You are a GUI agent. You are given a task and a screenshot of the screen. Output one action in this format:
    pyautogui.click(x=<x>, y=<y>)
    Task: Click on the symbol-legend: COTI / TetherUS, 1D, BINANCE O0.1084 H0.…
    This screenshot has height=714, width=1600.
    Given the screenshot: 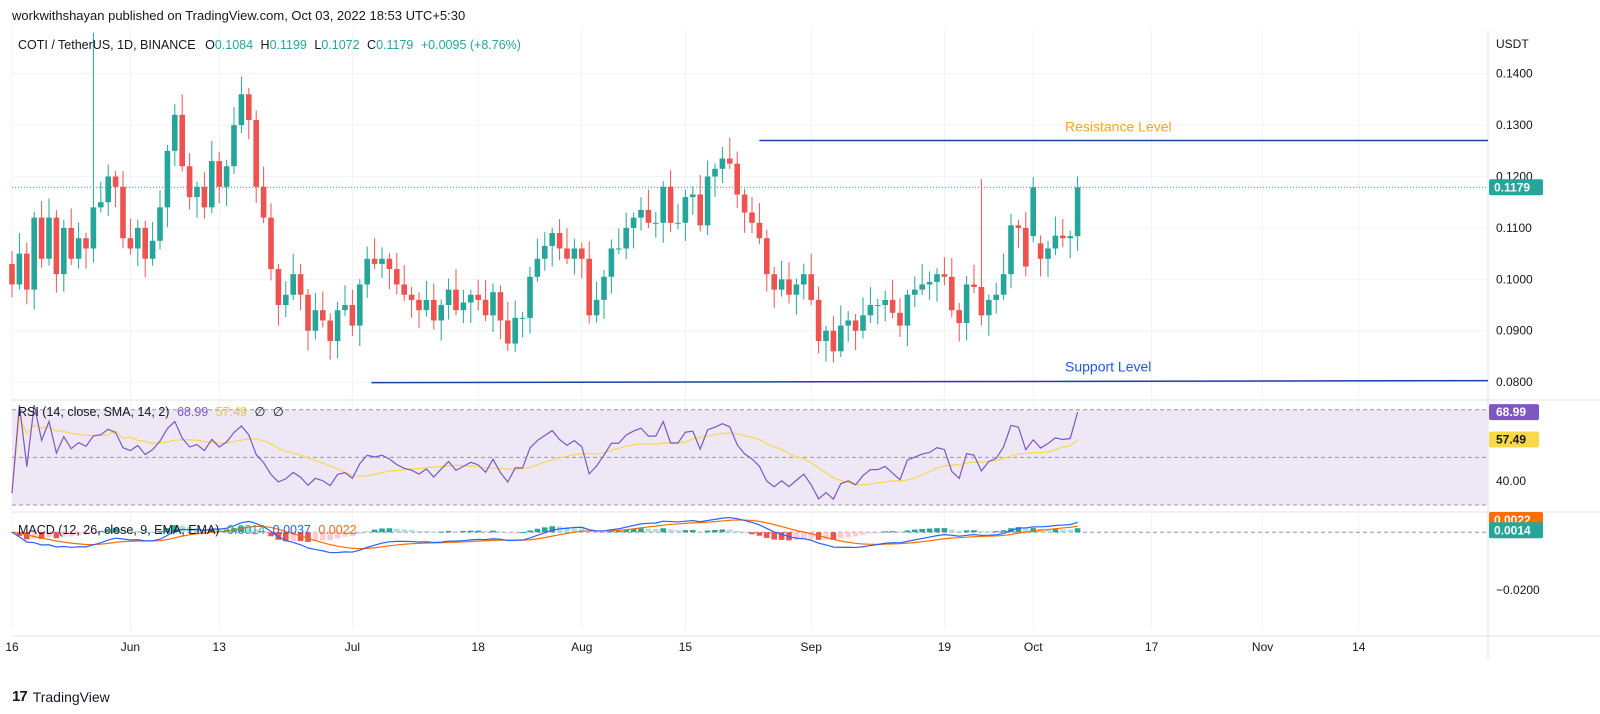 What is the action you would take?
    pyautogui.click(x=269, y=45)
    